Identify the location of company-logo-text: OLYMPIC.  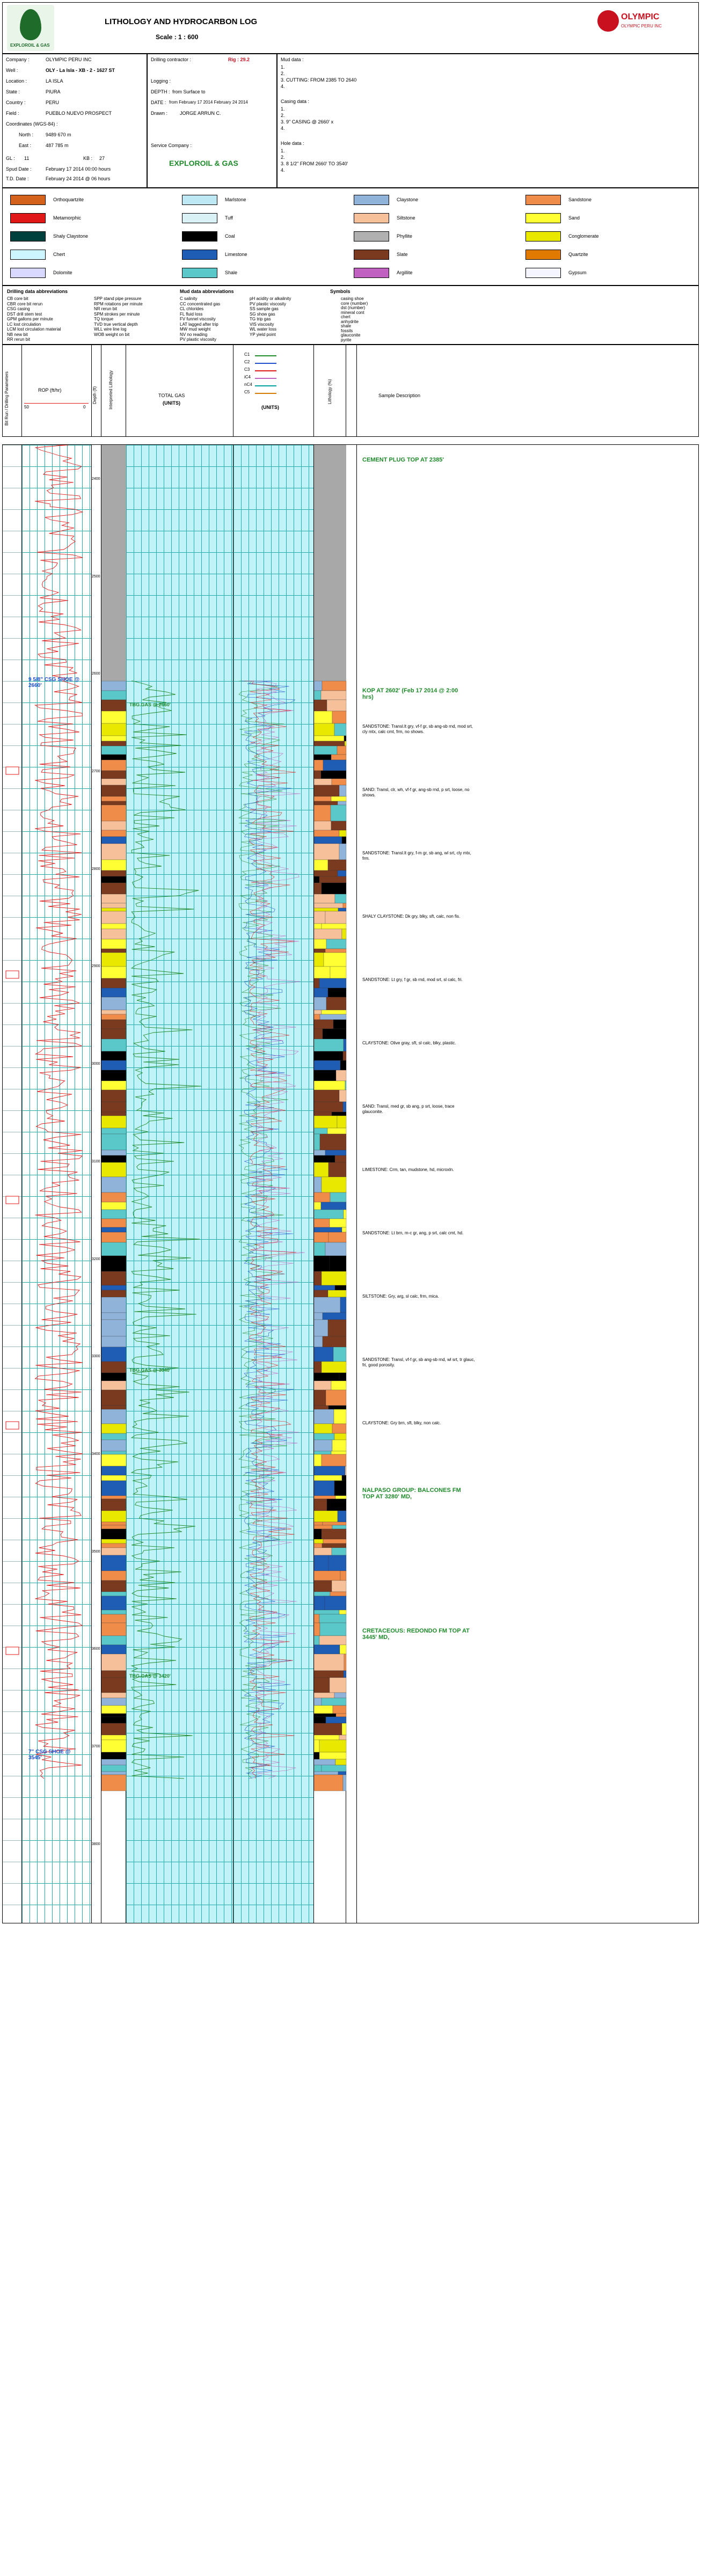
(640, 16).